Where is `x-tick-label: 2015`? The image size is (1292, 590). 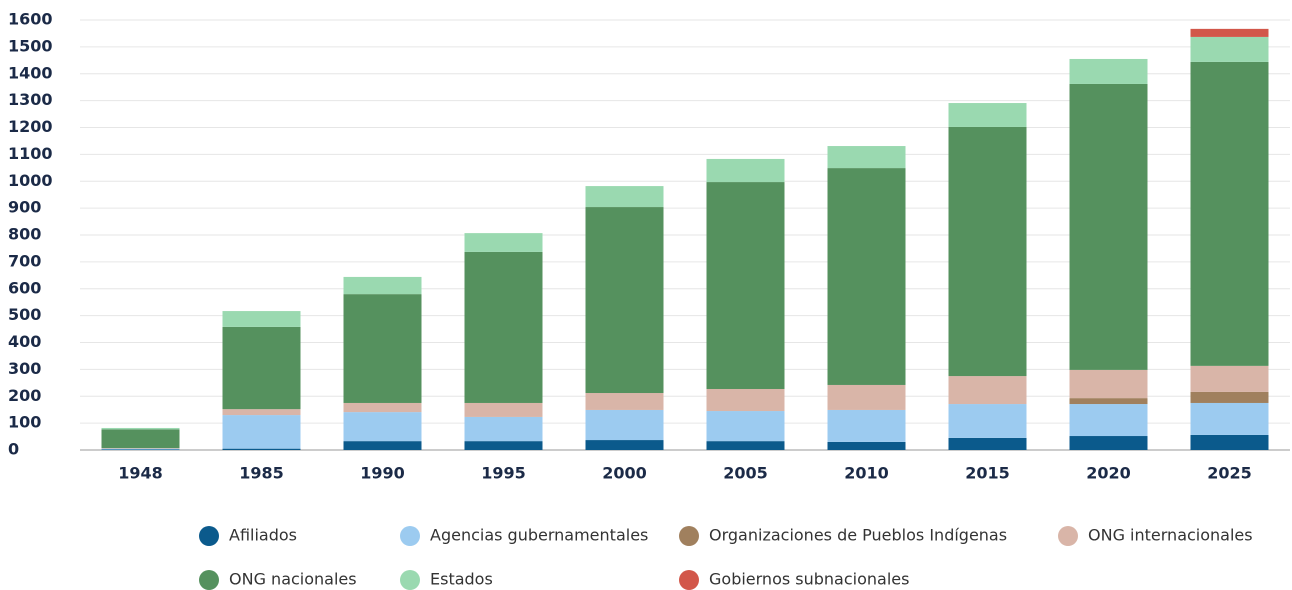 x-tick-label: 2015 is located at coordinates (987, 473).